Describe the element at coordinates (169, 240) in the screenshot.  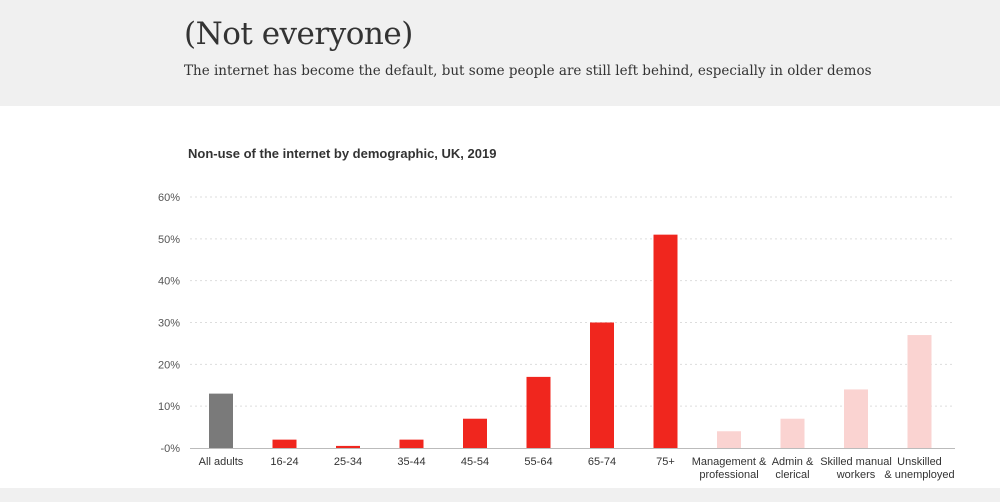
I see `y-tick-label: 50%` at that location.